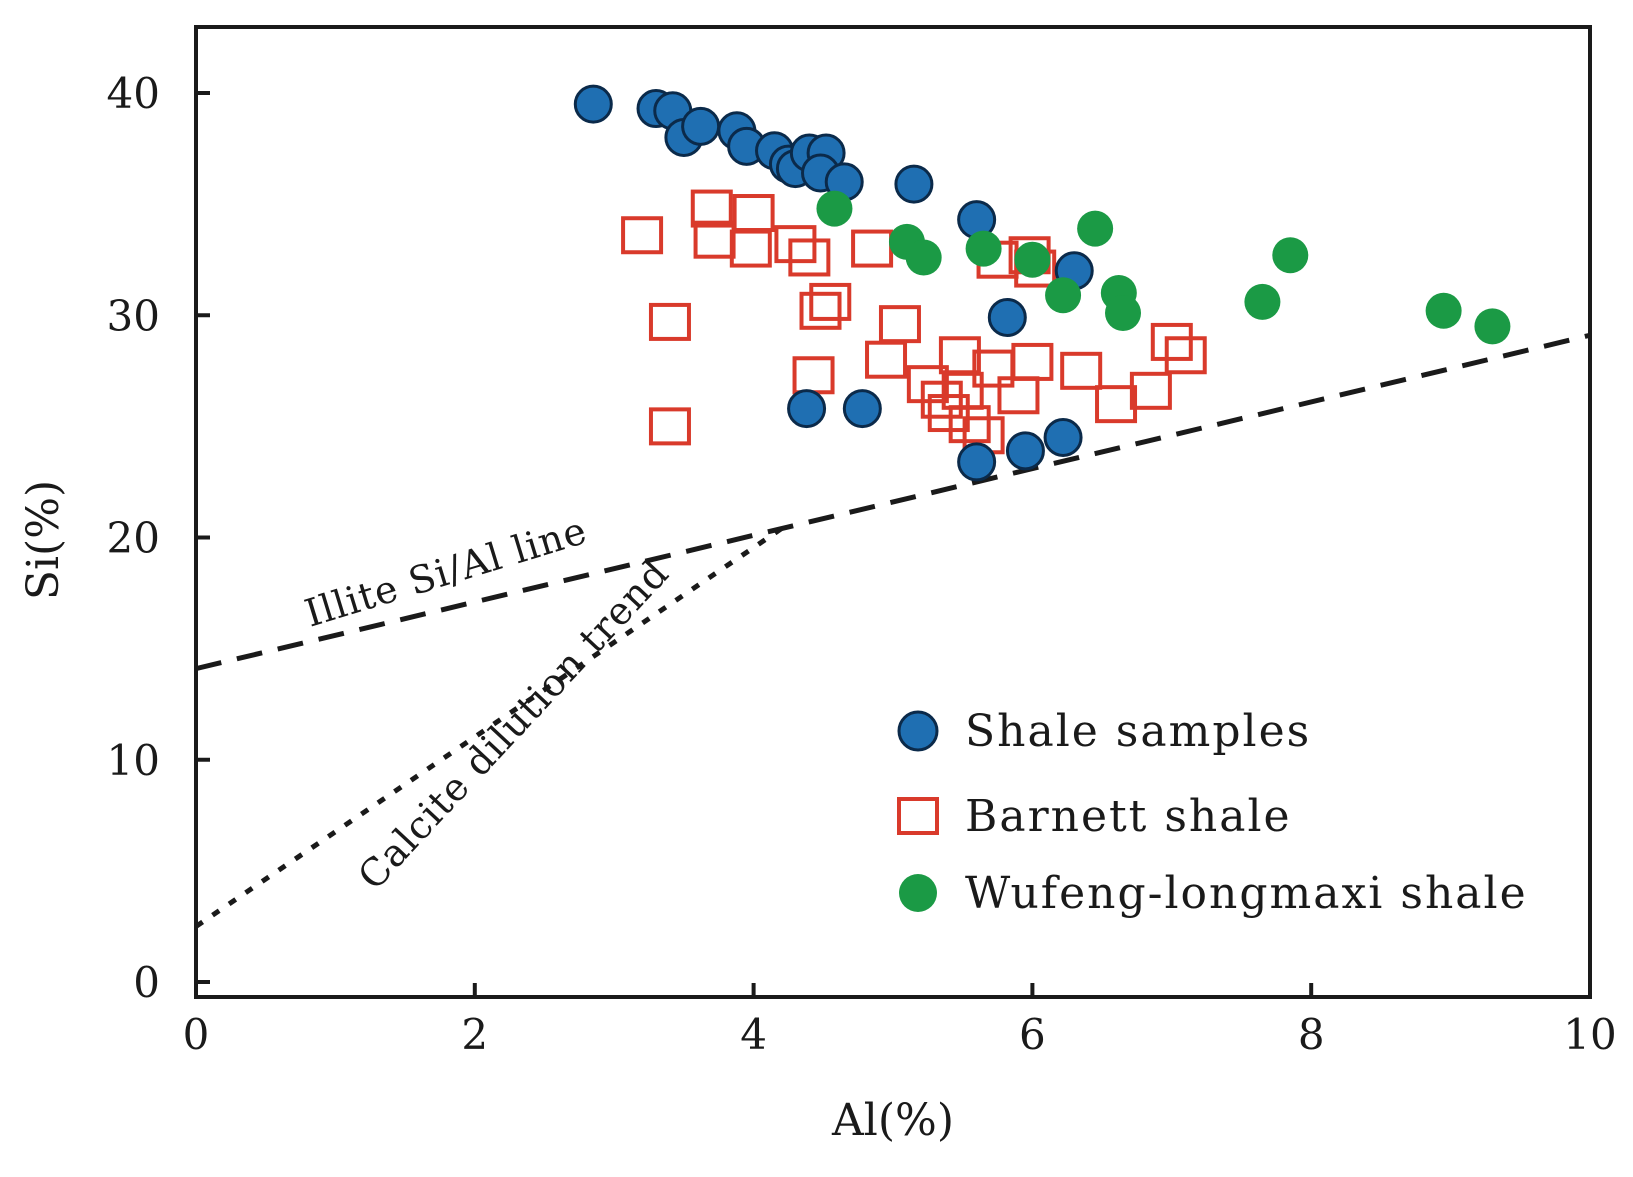 The width and height of the screenshot is (1633, 1177). What do you see at coordinates (918, 893) in the screenshot?
I see `legend-marker-wufeng-longmaxi` at bounding box center [918, 893].